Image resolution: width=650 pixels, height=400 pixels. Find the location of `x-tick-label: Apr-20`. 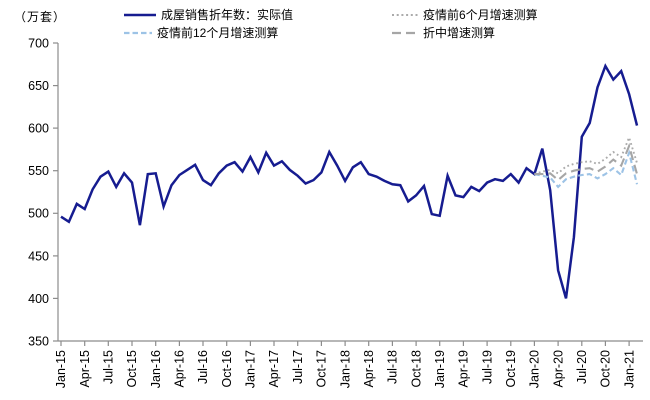

x-tick-label: Apr-20 is located at coordinates (558, 369).